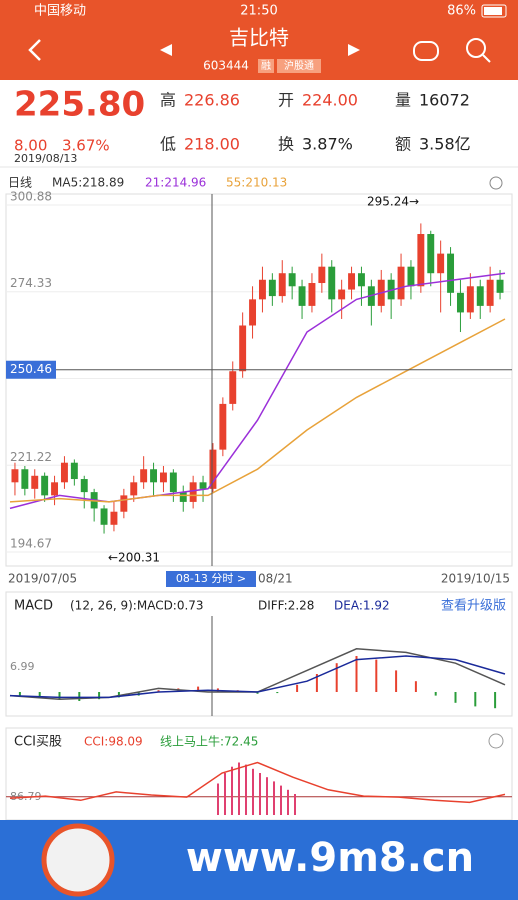 The height and width of the screenshot is (900, 518). Describe the element at coordinates (26, 796) in the screenshot. I see `y-tick-label: 86.79` at that location.